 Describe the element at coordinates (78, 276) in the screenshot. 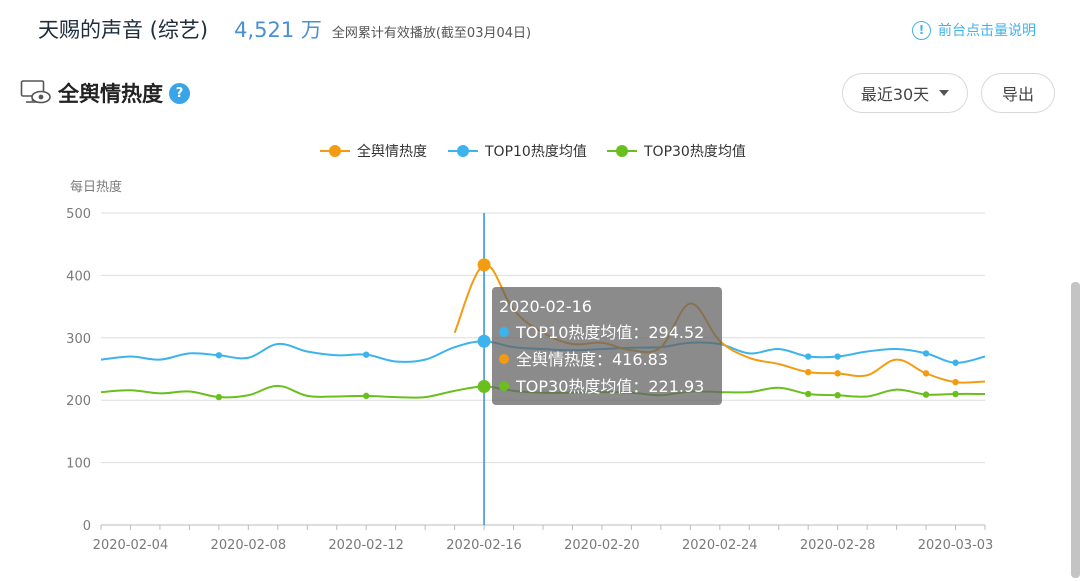

I see `y-tick-label: 400` at that location.